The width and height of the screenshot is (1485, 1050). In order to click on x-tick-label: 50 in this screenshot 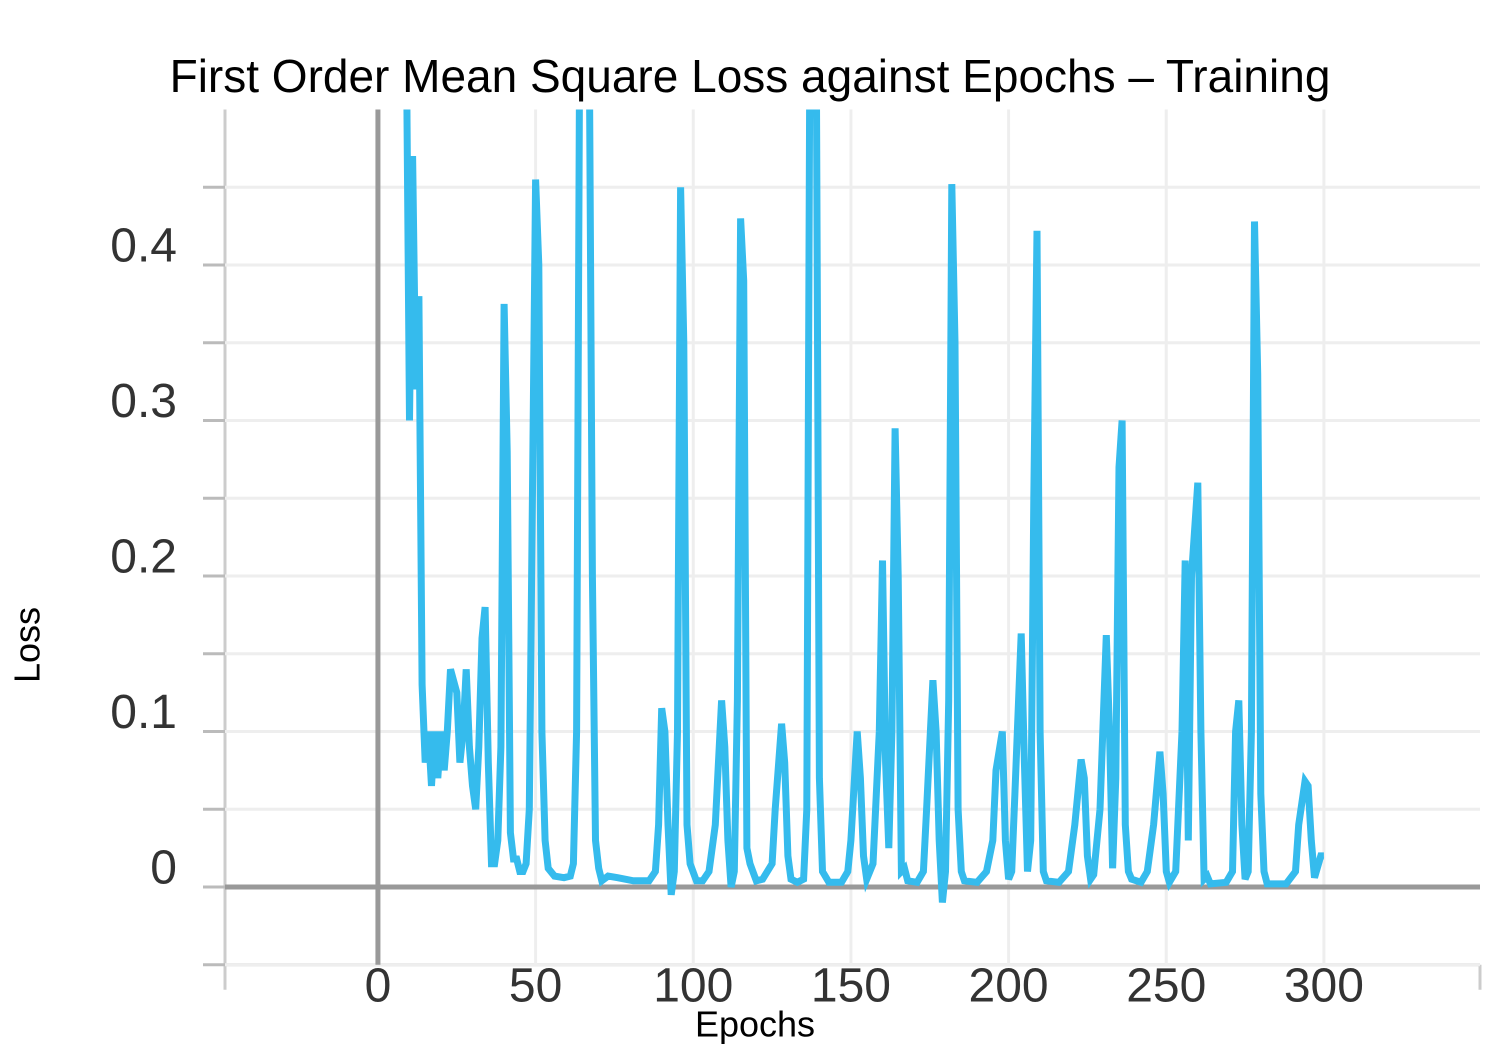, I will do `click(535, 985)`.